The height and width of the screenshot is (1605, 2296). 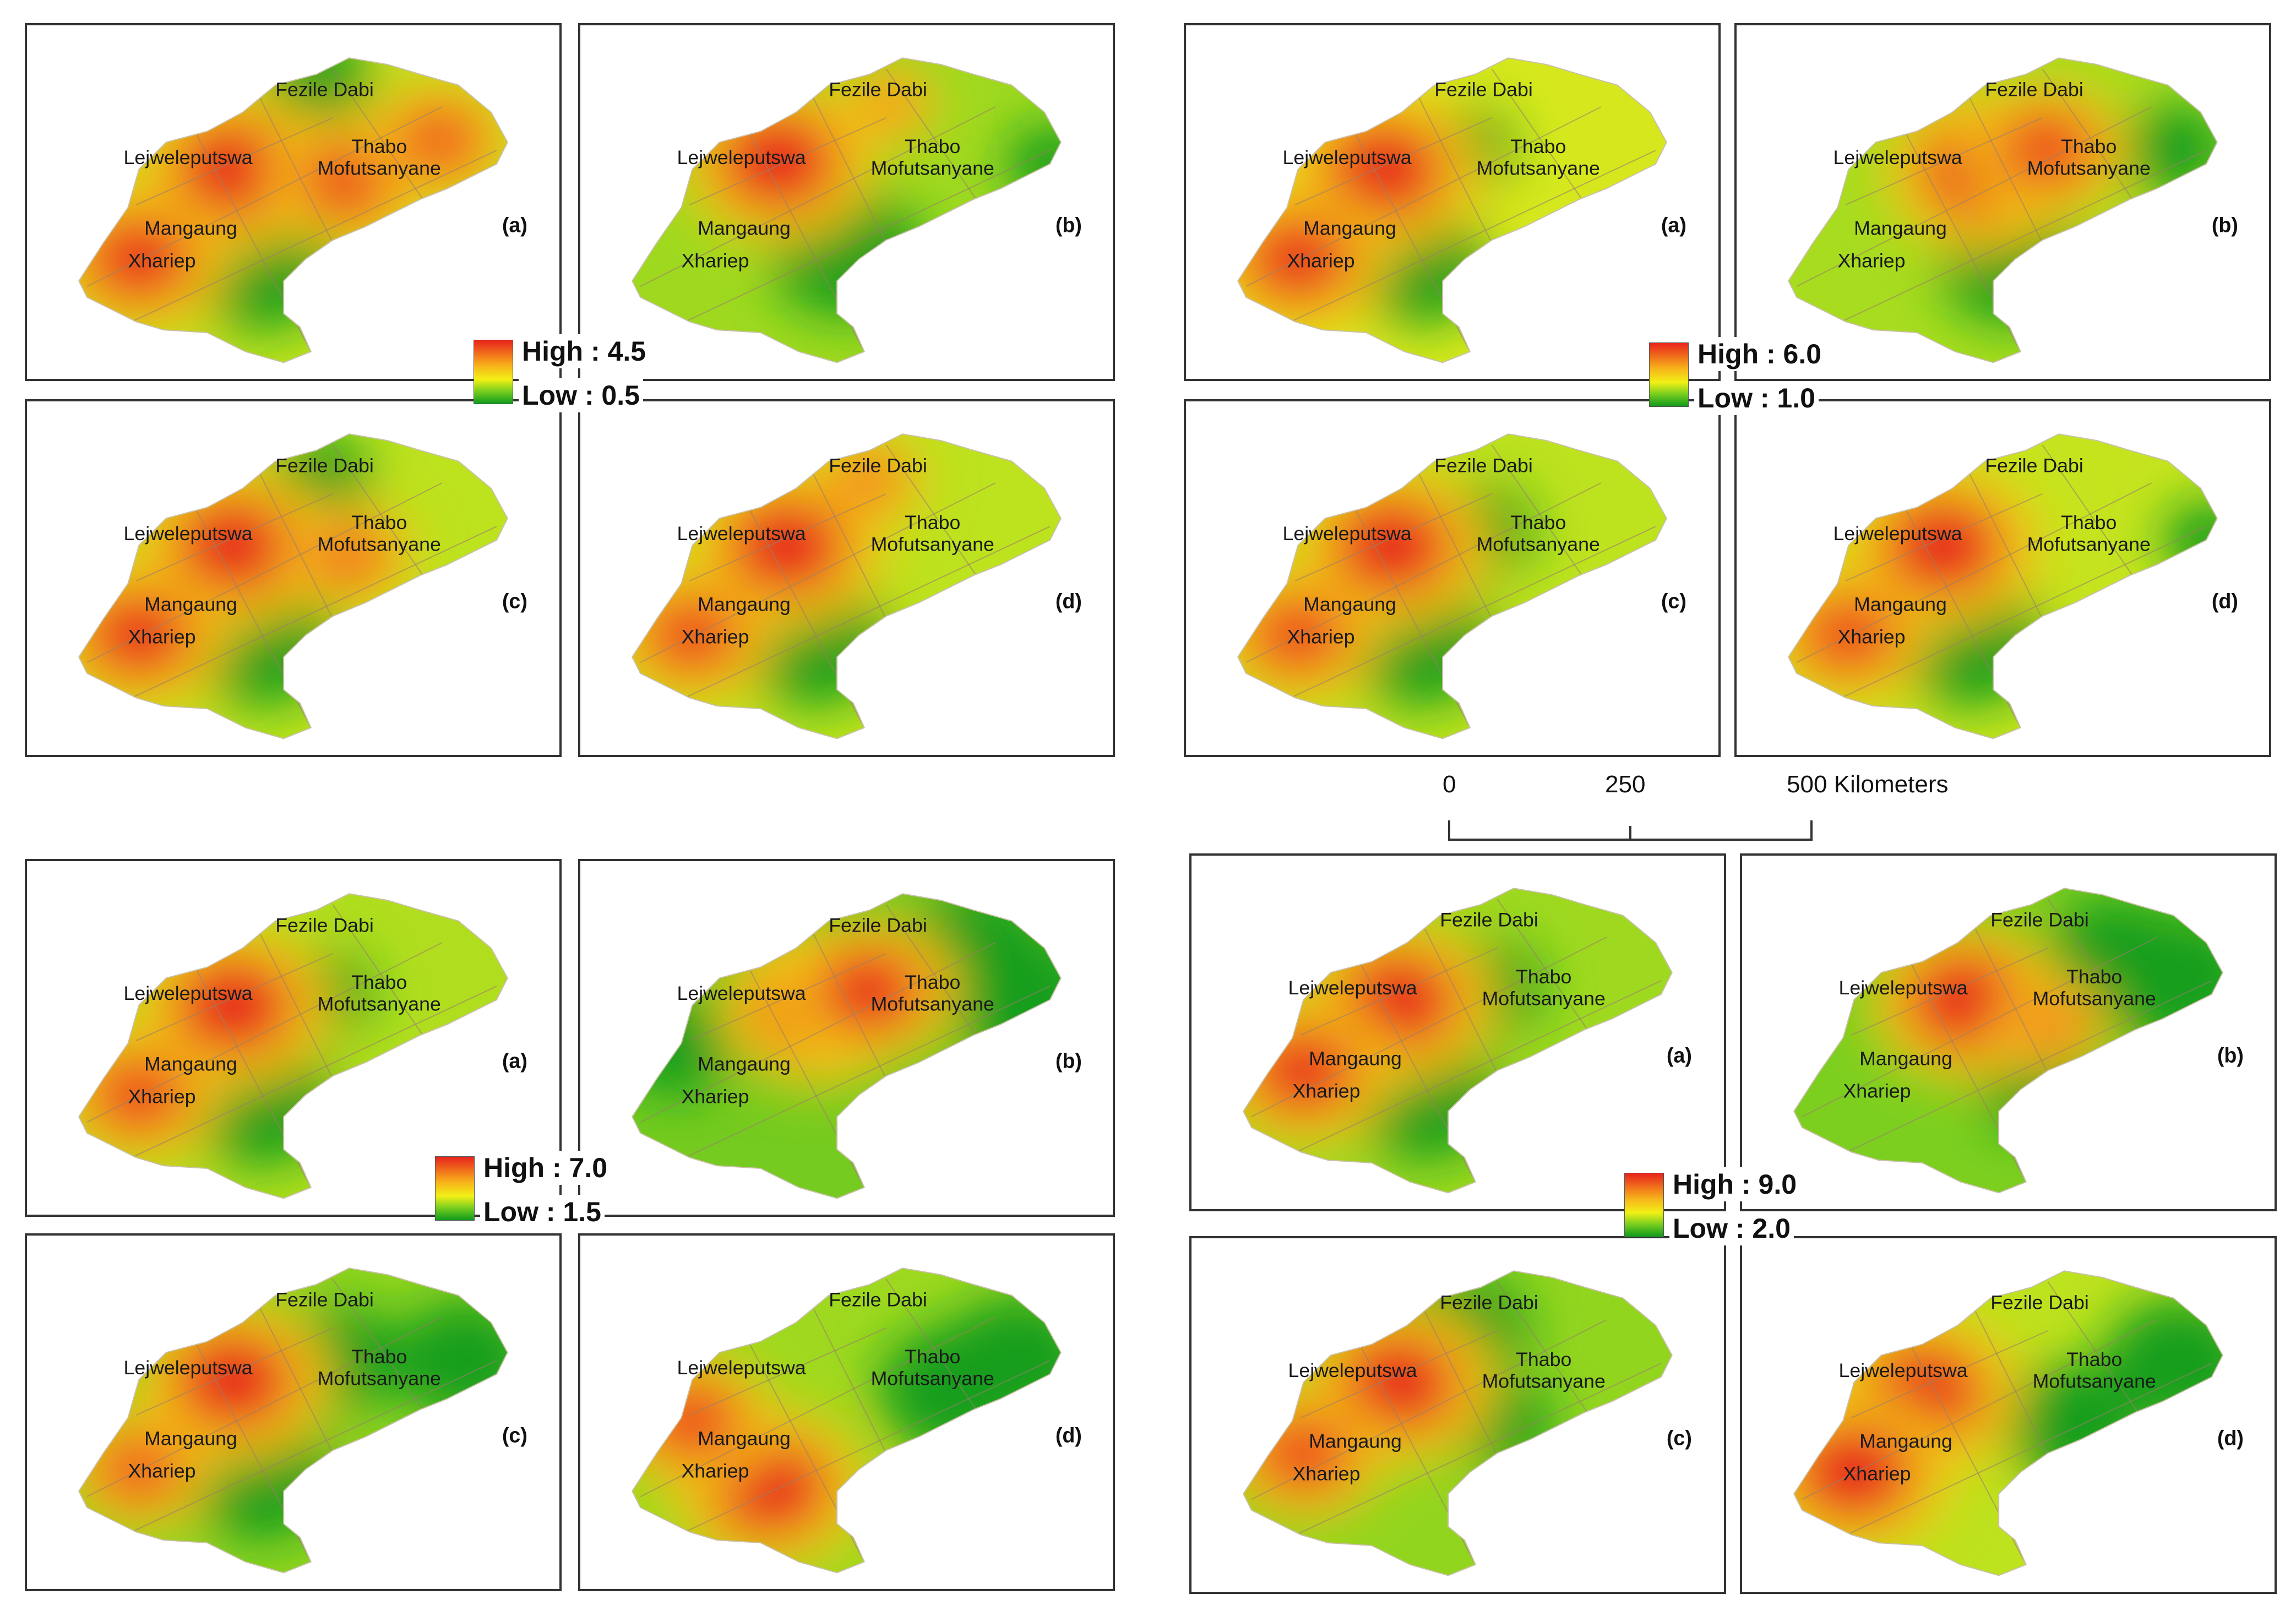 What do you see at coordinates (1759, 381) in the screenshot?
I see `legend-b: High : 6.0 Low : 1.0` at bounding box center [1759, 381].